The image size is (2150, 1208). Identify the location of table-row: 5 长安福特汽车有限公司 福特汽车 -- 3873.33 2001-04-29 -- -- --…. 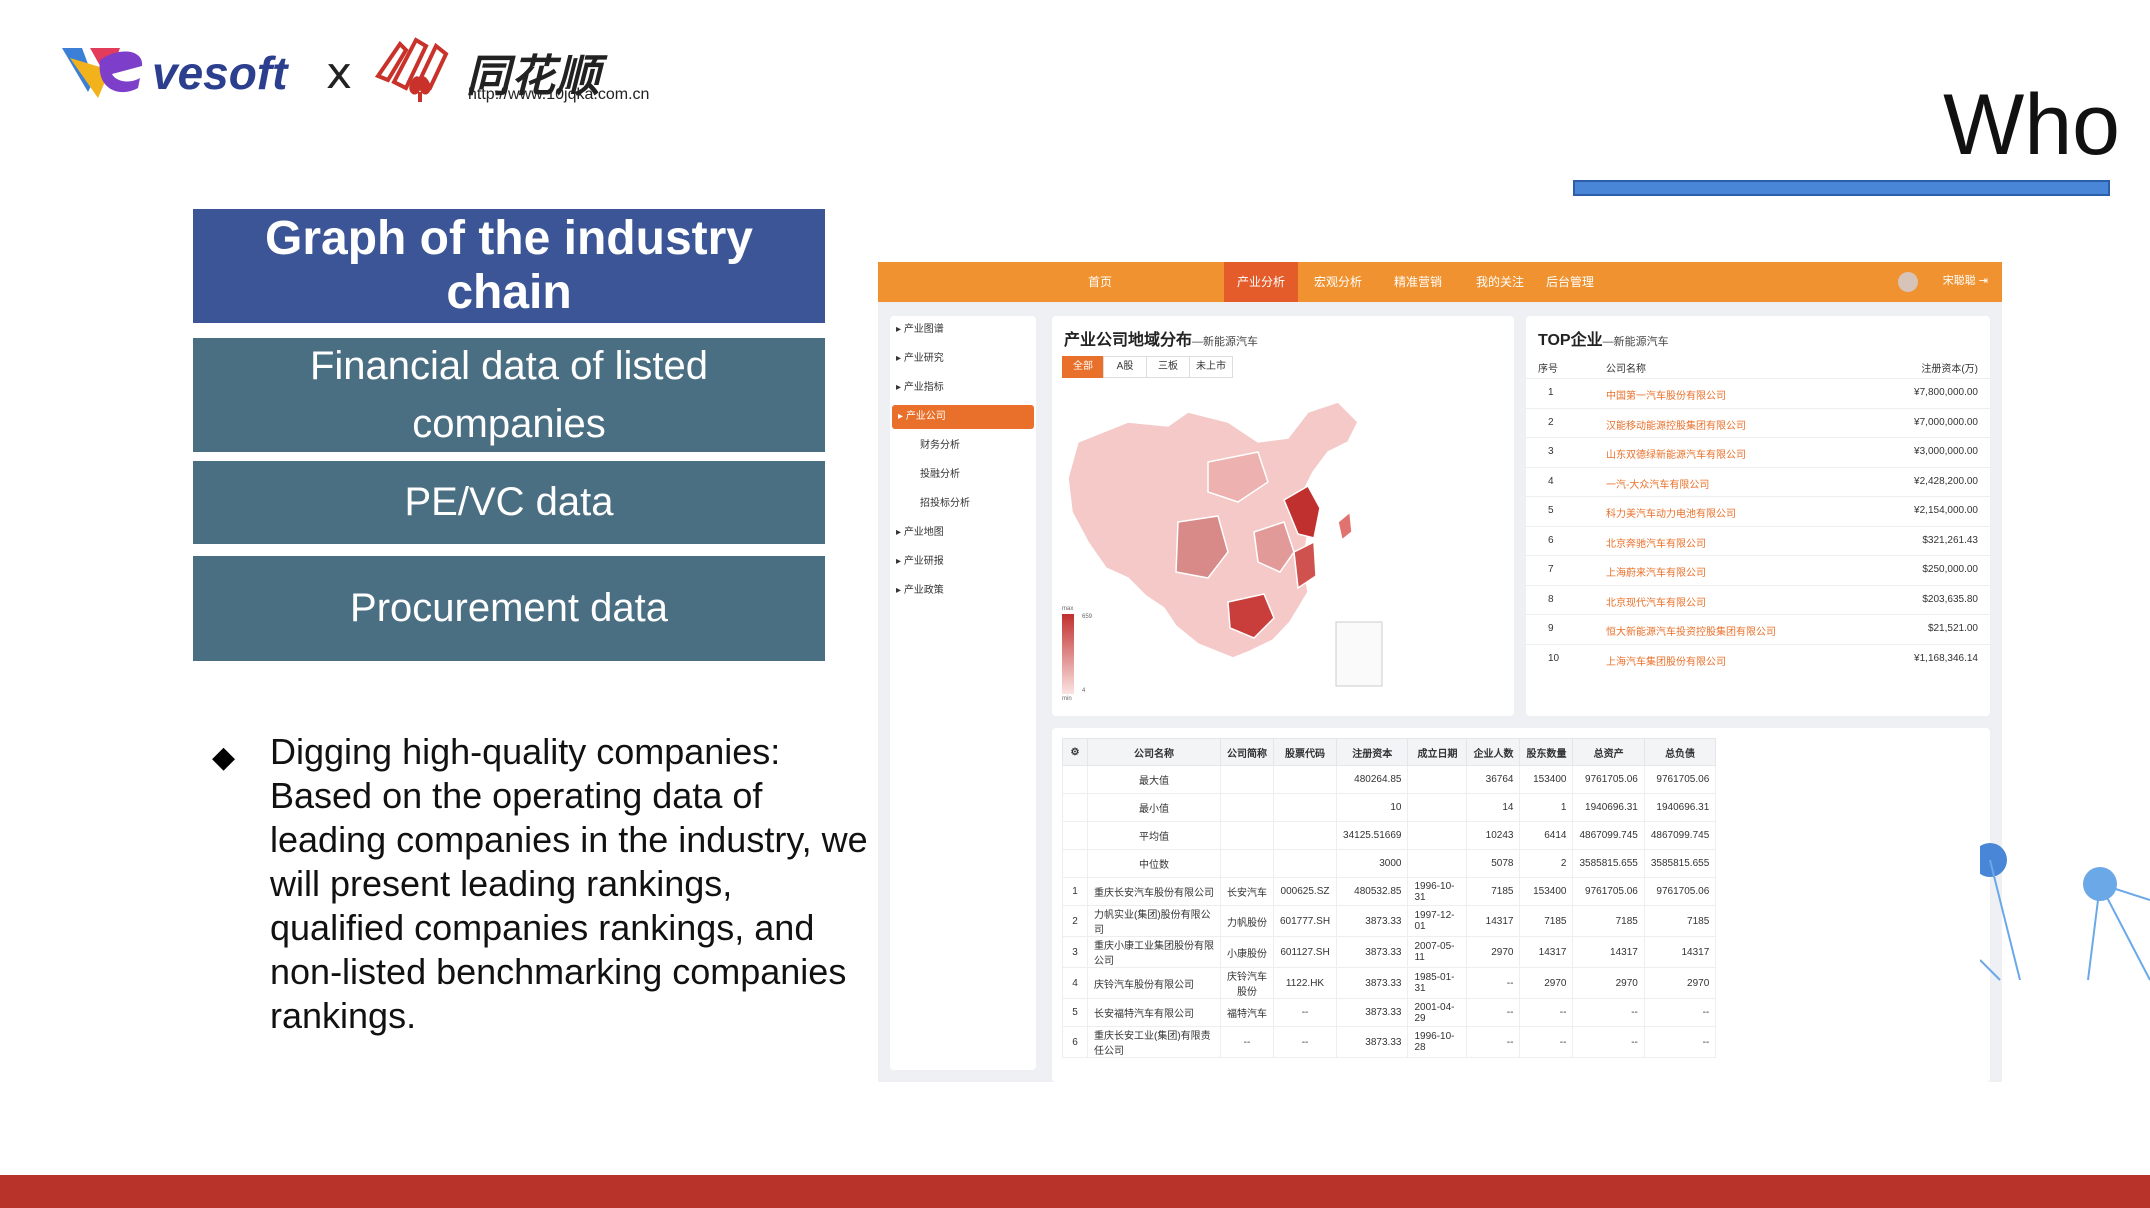
(1389, 1012).